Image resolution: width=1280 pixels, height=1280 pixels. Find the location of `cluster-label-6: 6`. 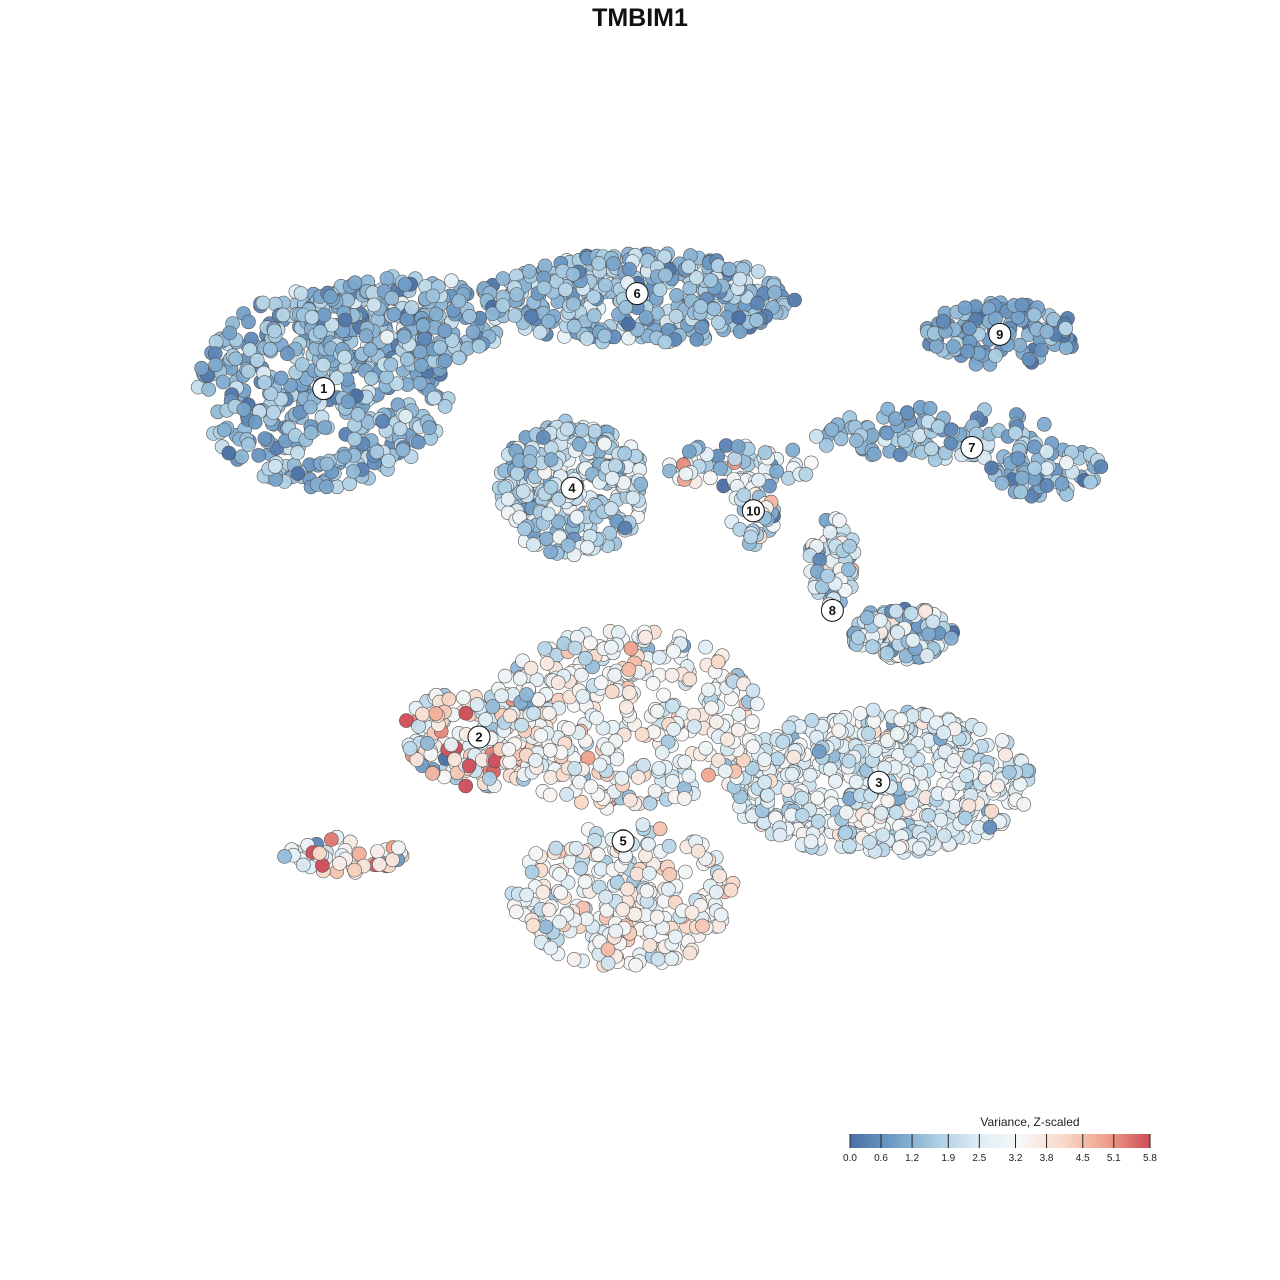

cluster-label-6: 6 is located at coordinates (637, 294).